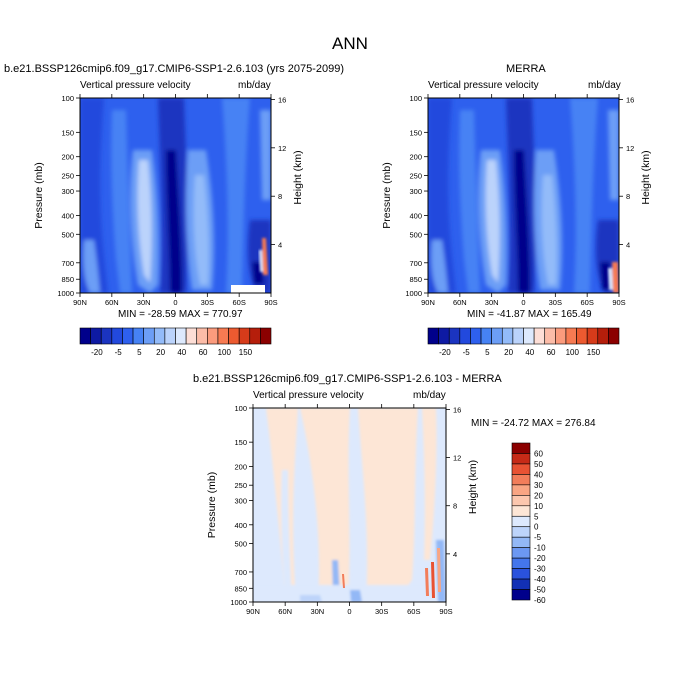  What do you see at coordinates (212, 505) in the screenshot?
I see `panel3-ylabel: Pressure (mb)` at bounding box center [212, 505].